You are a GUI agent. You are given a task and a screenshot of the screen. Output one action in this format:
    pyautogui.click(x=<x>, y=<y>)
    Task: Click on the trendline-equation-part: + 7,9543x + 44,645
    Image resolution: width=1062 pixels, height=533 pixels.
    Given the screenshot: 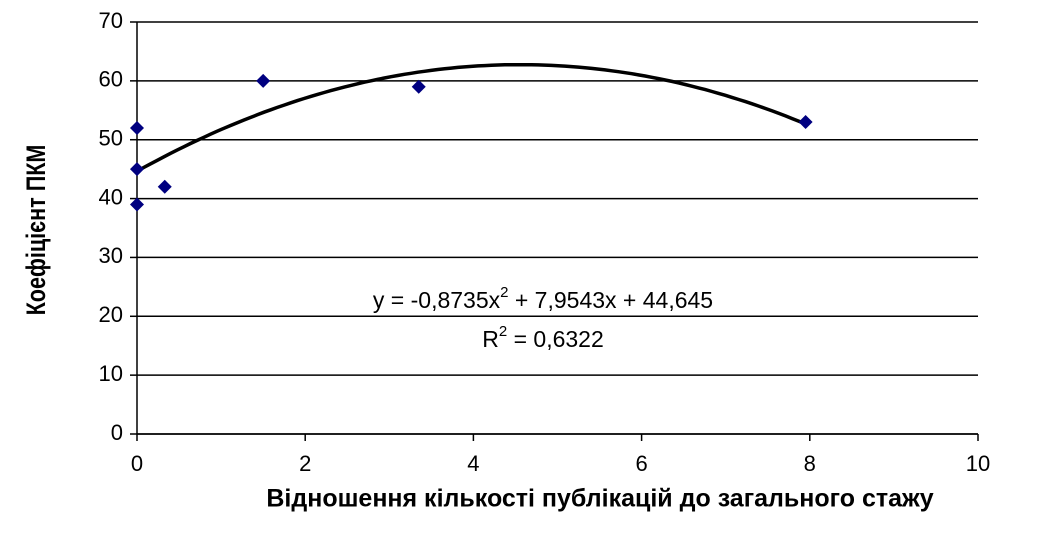 What is the action you would take?
    pyautogui.click(x=610, y=300)
    